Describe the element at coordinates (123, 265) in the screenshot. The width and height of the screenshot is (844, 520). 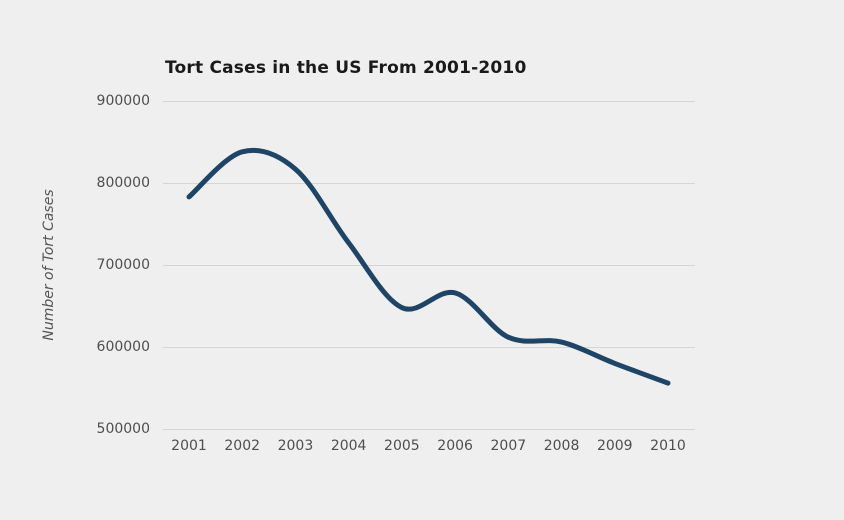
I see `y-tick-label: 700000` at that location.